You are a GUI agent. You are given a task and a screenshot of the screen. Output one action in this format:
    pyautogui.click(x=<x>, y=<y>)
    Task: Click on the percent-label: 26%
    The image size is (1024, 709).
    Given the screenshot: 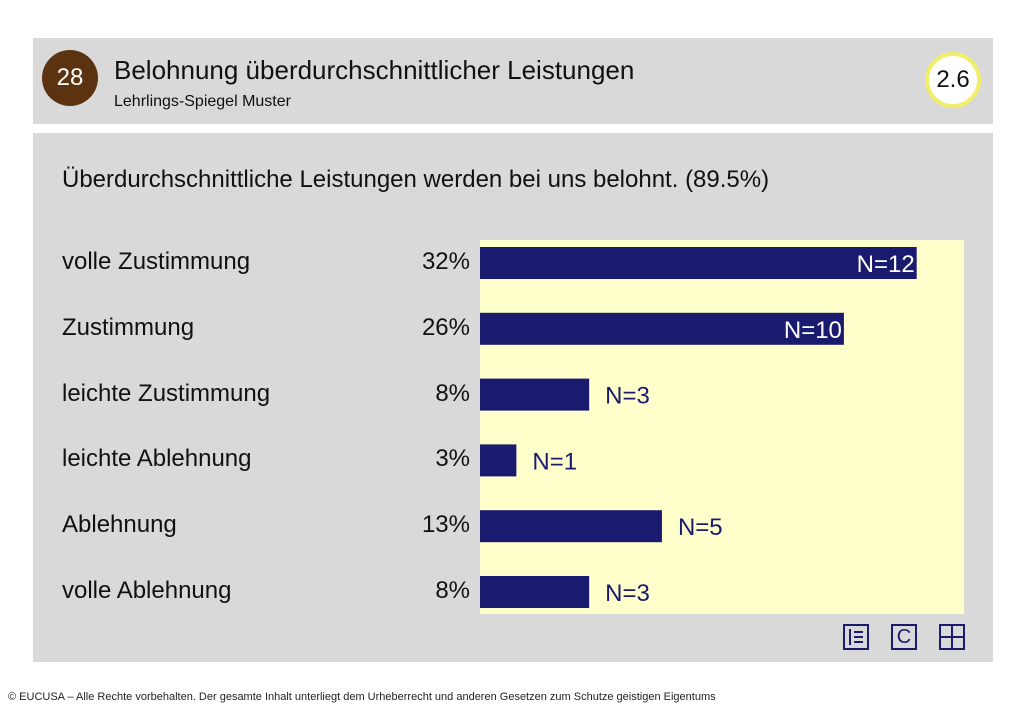 What is the action you would take?
    pyautogui.click(x=445, y=327)
    